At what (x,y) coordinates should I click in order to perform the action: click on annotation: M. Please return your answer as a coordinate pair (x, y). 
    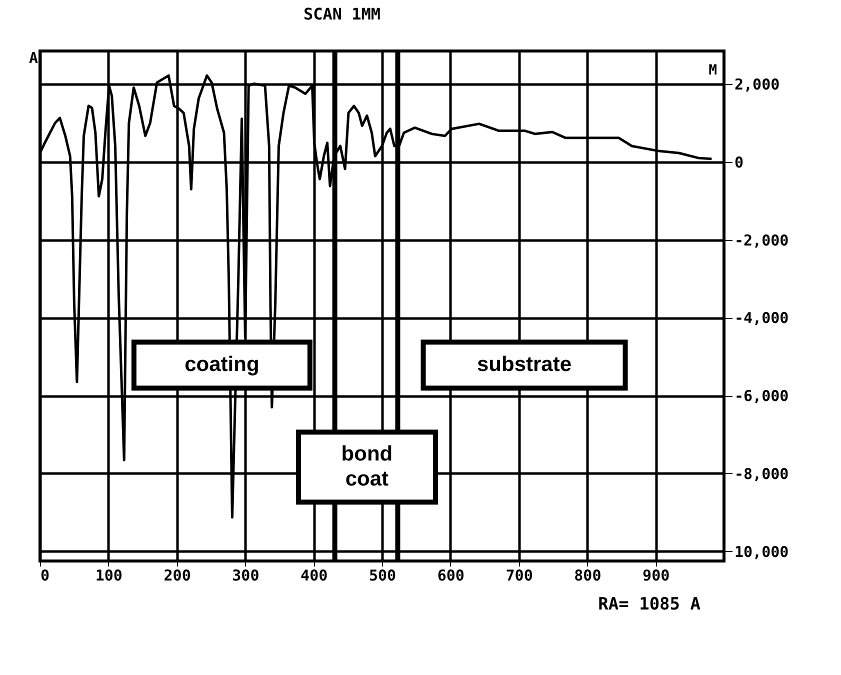
    Looking at the image, I should click on (712, 70).